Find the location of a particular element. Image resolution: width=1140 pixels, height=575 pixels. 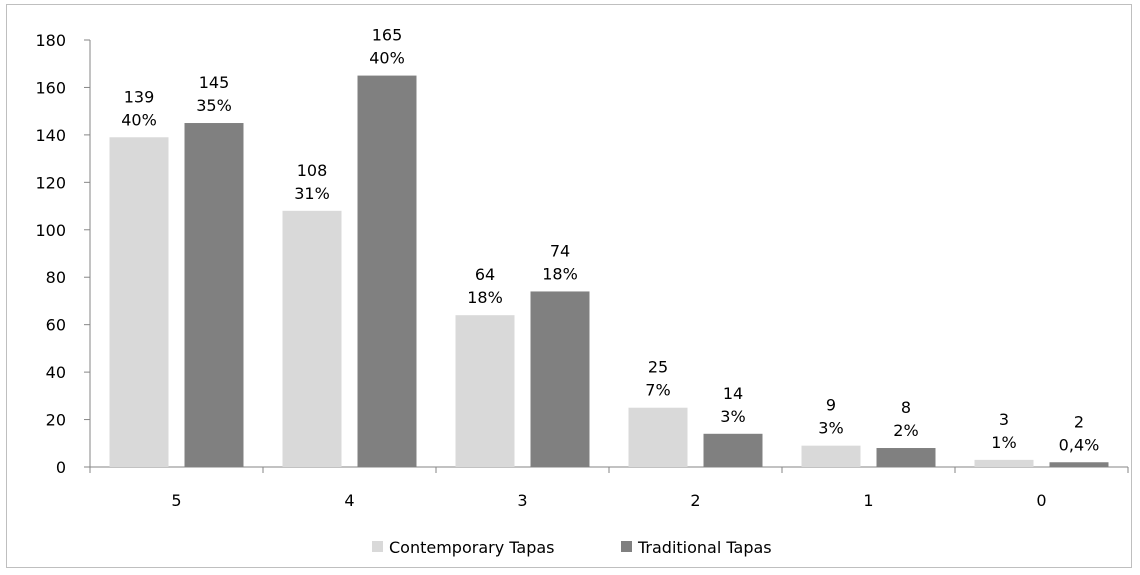

x-tick-label: 0 is located at coordinates (1041, 500).